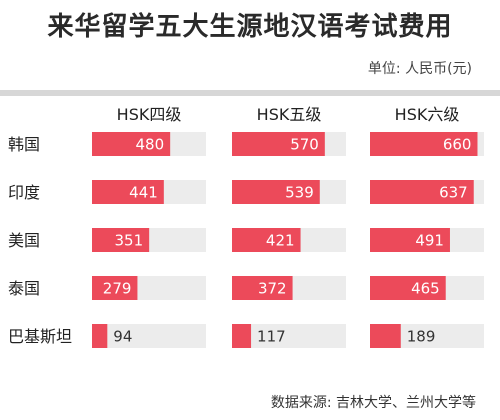 The width and height of the screenshot is (500, 420). I want to click on unit-label: 单位: 人民币(元), so click(419, 69).